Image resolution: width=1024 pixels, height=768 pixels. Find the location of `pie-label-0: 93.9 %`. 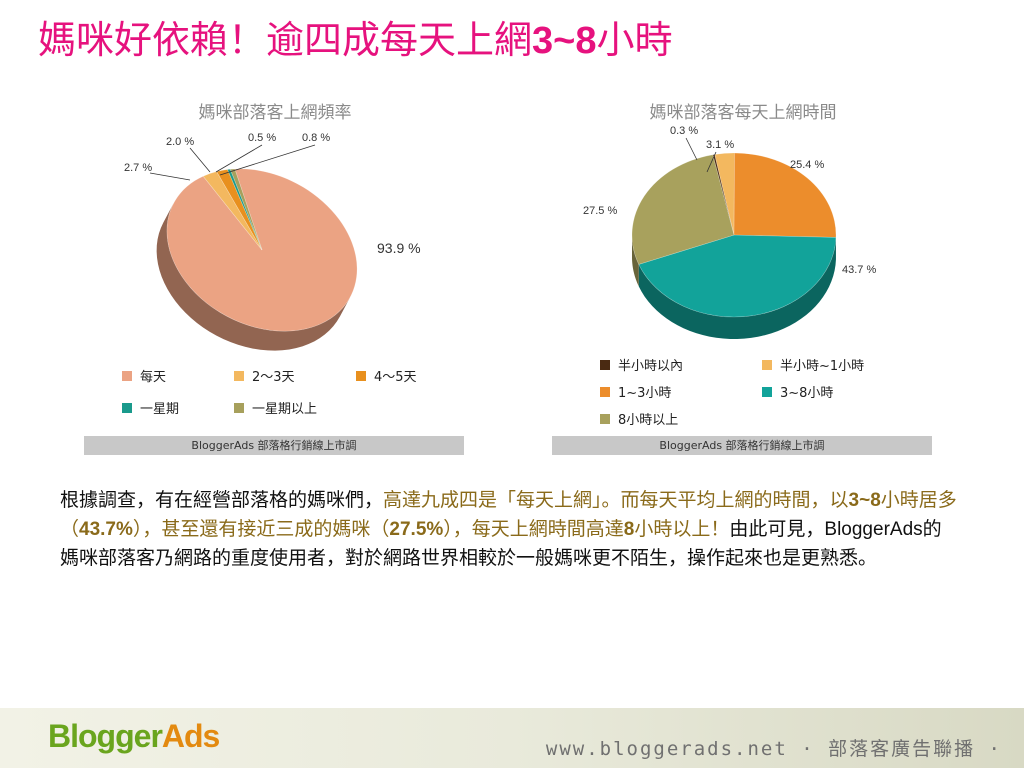

pie-label-0: 93.9 % is located at coordinates (399, 248).